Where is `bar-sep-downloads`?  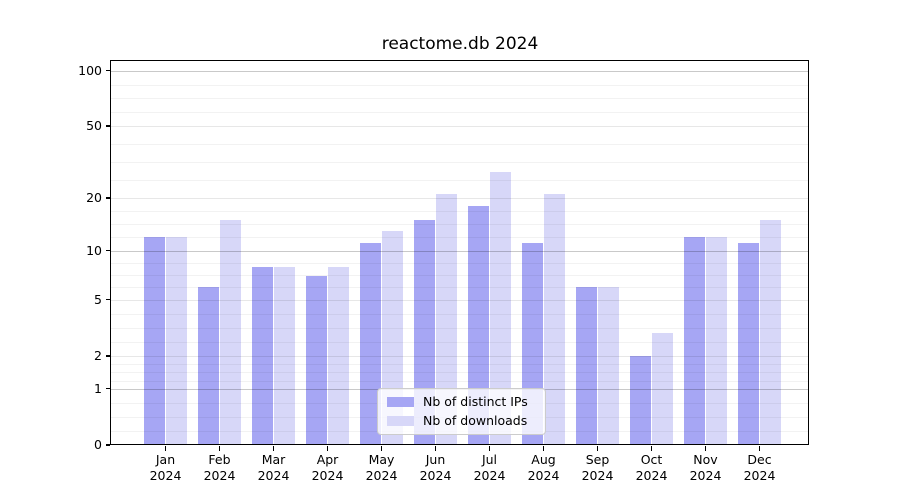 bar-sep-downloads is located at coordinates (608, 366).